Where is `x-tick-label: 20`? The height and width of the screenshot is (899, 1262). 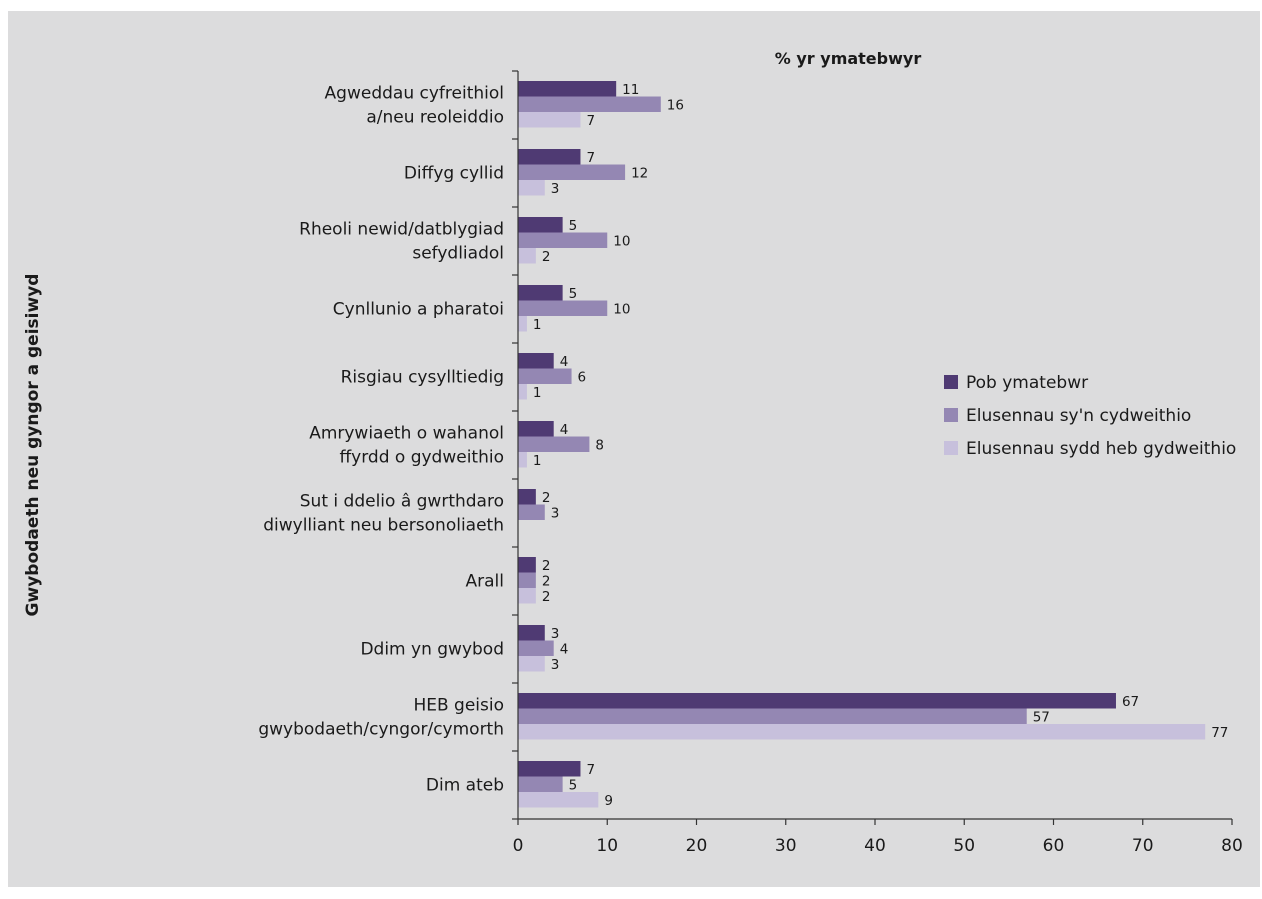 x-tick-label: 20 is located at coordinates (697, 846).